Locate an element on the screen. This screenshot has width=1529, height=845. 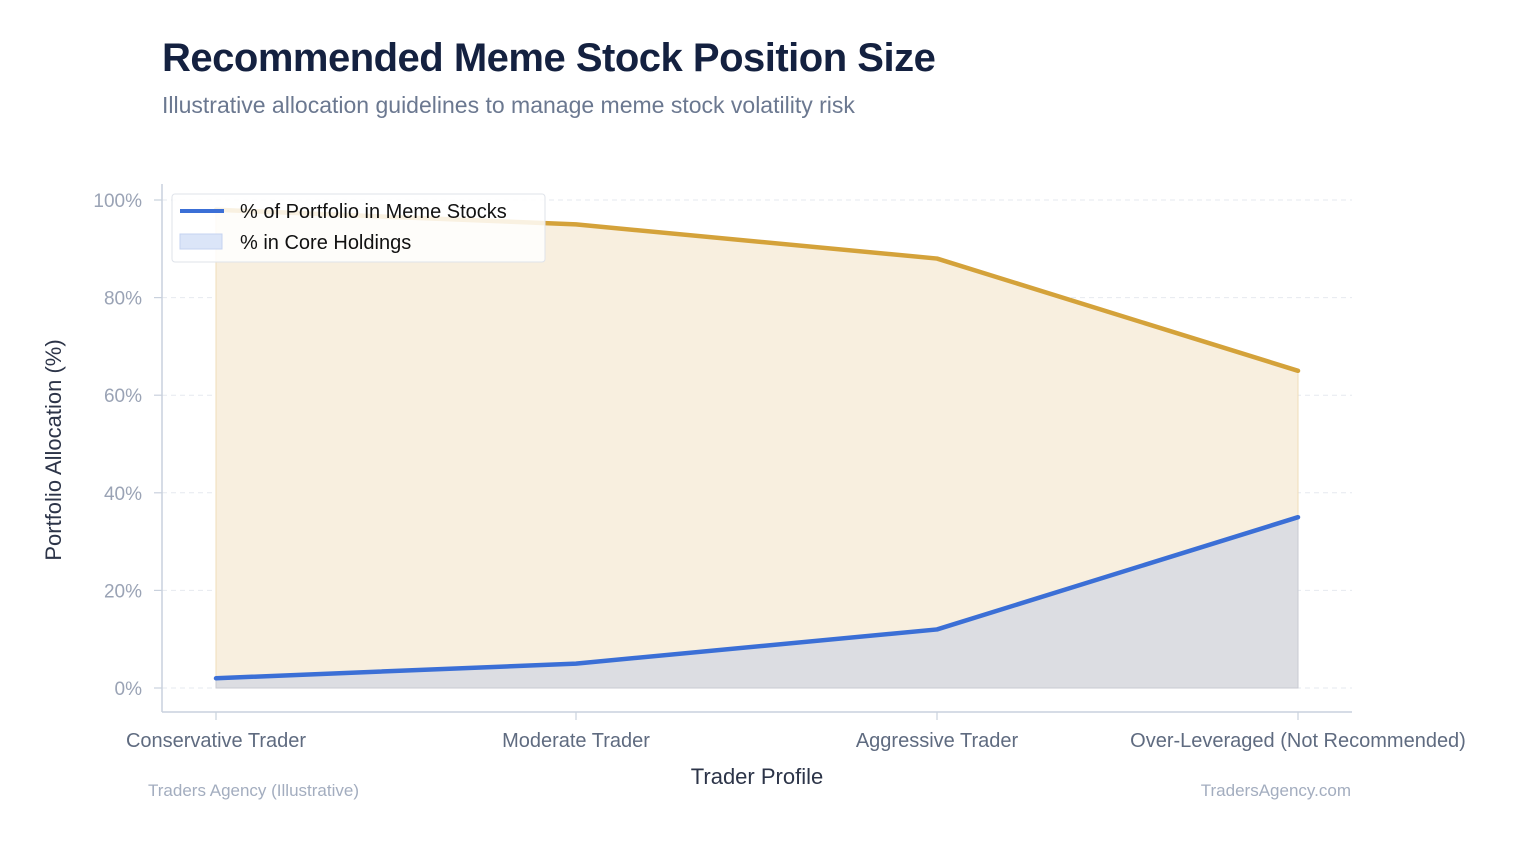
footer-right: TradersAgency.com is located at coordinates (1276, 790).